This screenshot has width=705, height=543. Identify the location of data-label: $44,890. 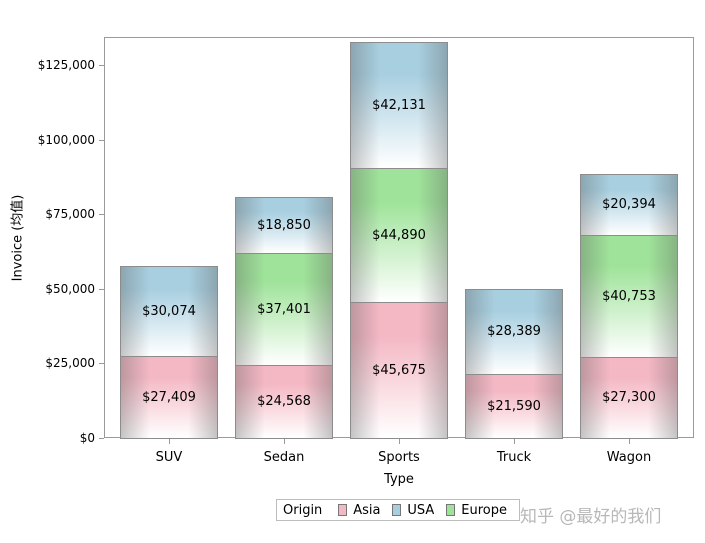
(399, 235).